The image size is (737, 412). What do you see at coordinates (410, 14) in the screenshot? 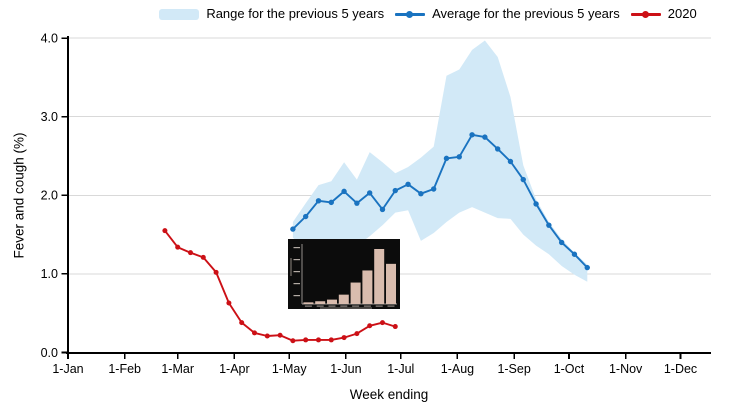
I see `average-line-marker` at bounding box center [410, 14].